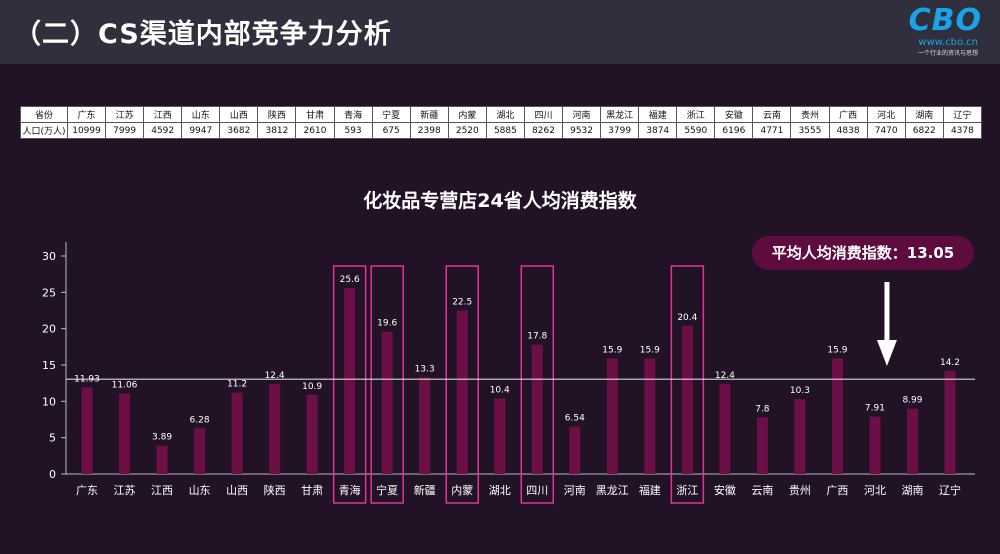  What do you see at coordinates (962, 130) in the screenshot?
I see `population-cell: 4378` at bounding box center [962, 130].